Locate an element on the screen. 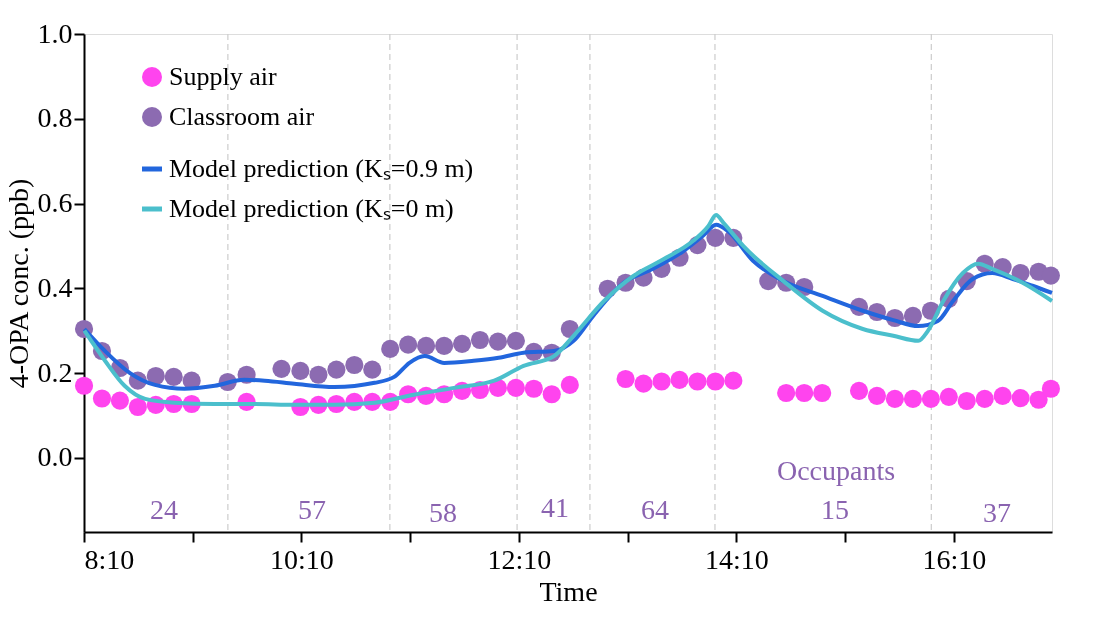 The height and width of the screenshot is (632, 1099). legend-label: Model prediction (Kₛ=0.9 m) is located at coordinates (321, 168).